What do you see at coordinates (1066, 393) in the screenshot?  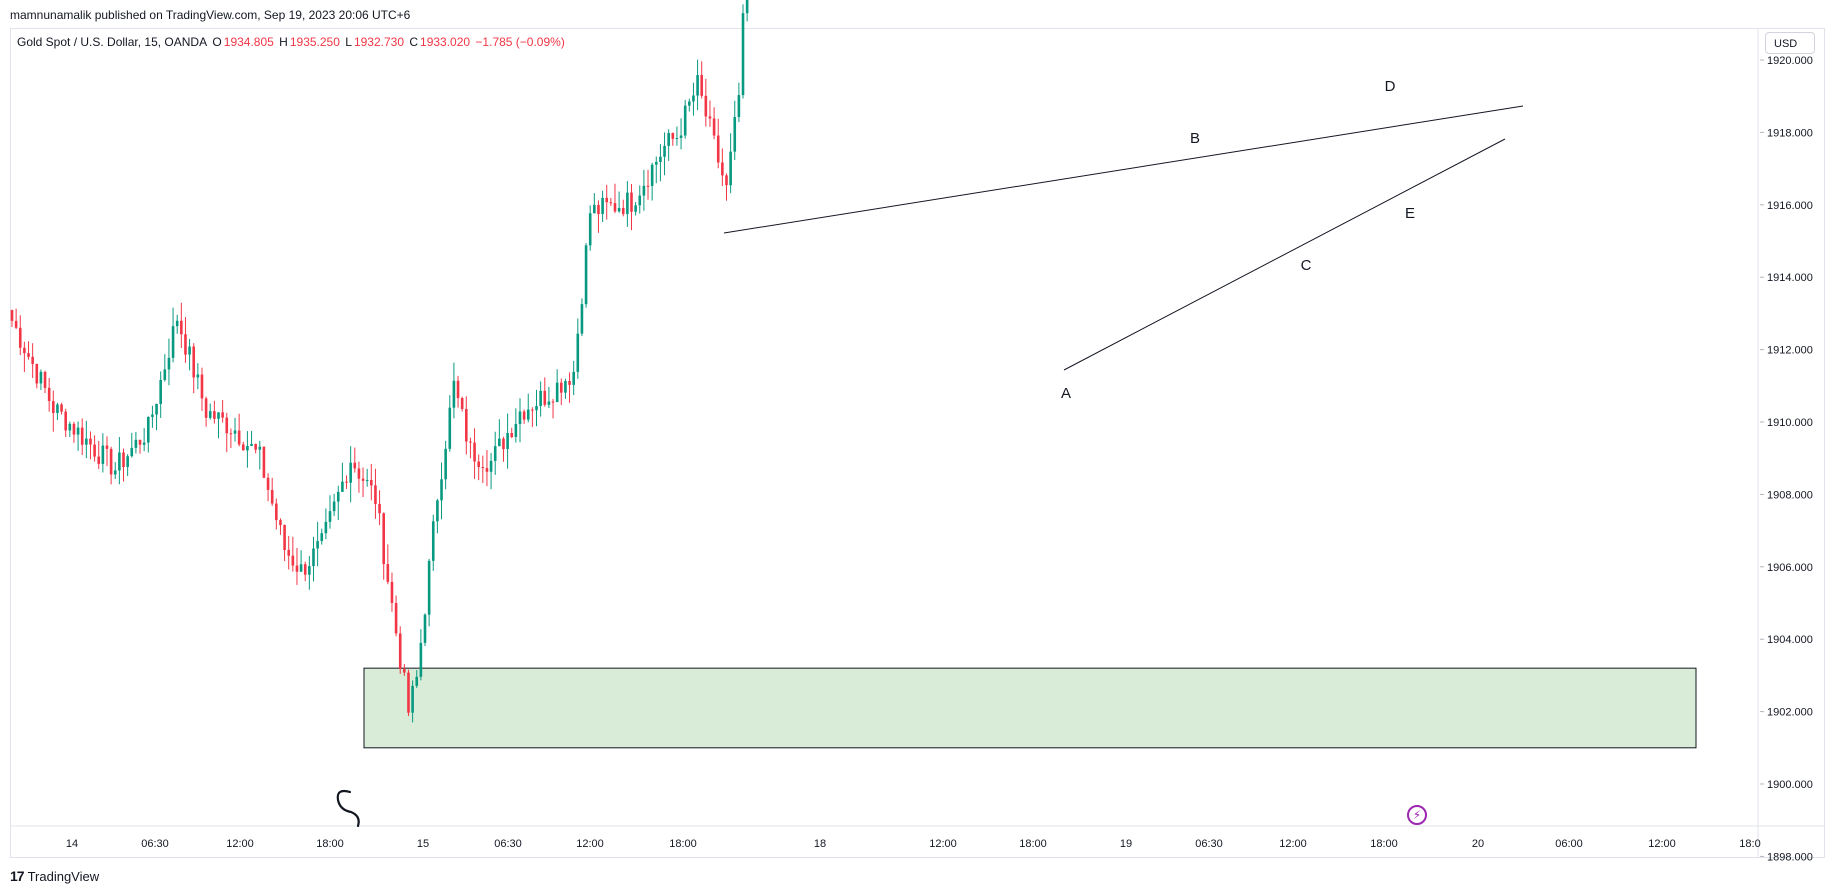 I see `pattern-label-a: A` at bounding box center [1066, 393].